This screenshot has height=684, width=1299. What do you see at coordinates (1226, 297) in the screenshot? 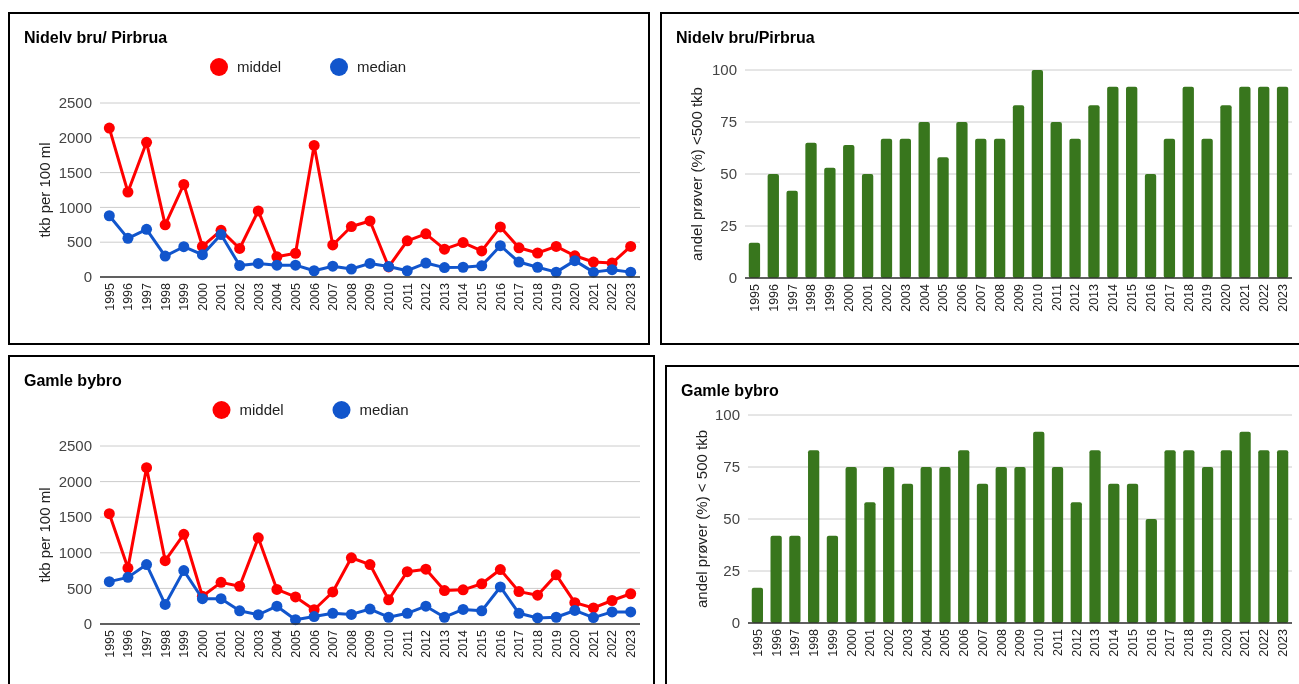
I see `x-tick-label: 2020` at bounding box center [1226, 297].